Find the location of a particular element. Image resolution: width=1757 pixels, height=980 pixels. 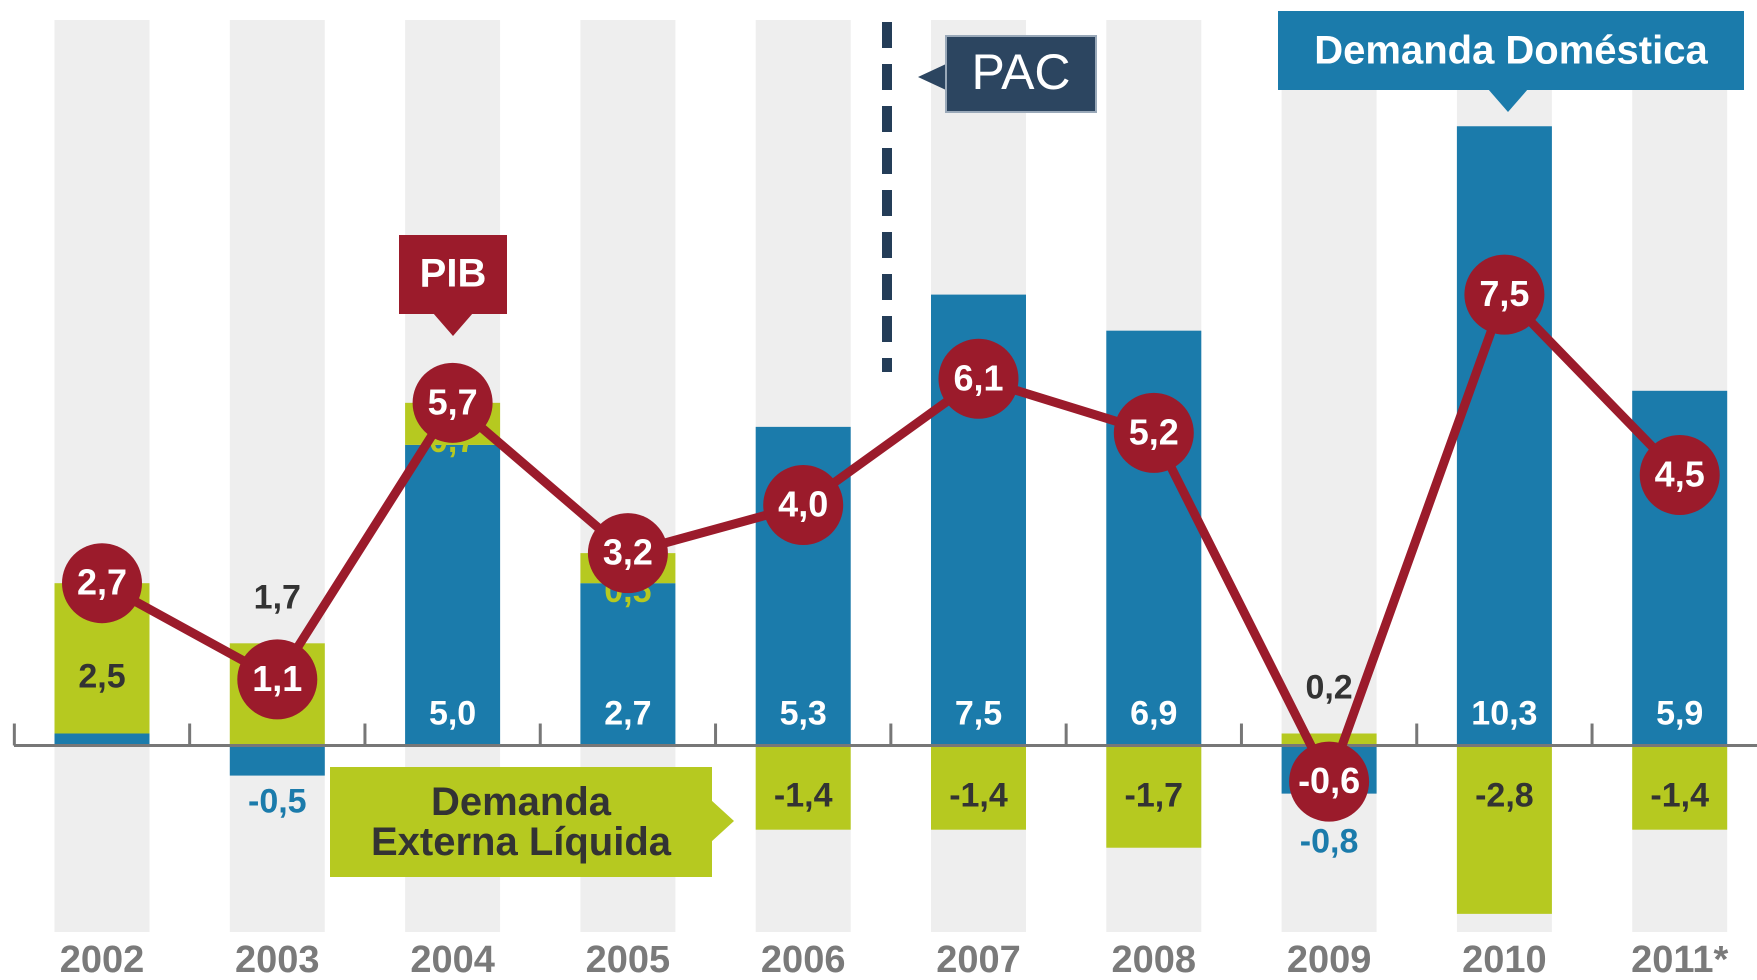

value-label: 5,7 is located at coordinates (453, 401).